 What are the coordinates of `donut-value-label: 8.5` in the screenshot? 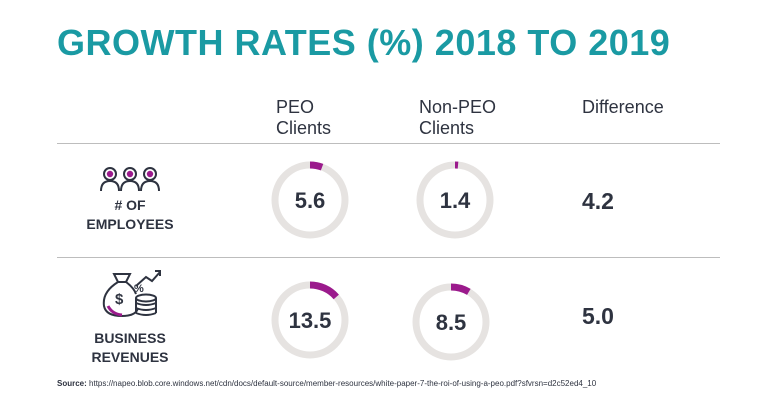 It's located at (451, 322).